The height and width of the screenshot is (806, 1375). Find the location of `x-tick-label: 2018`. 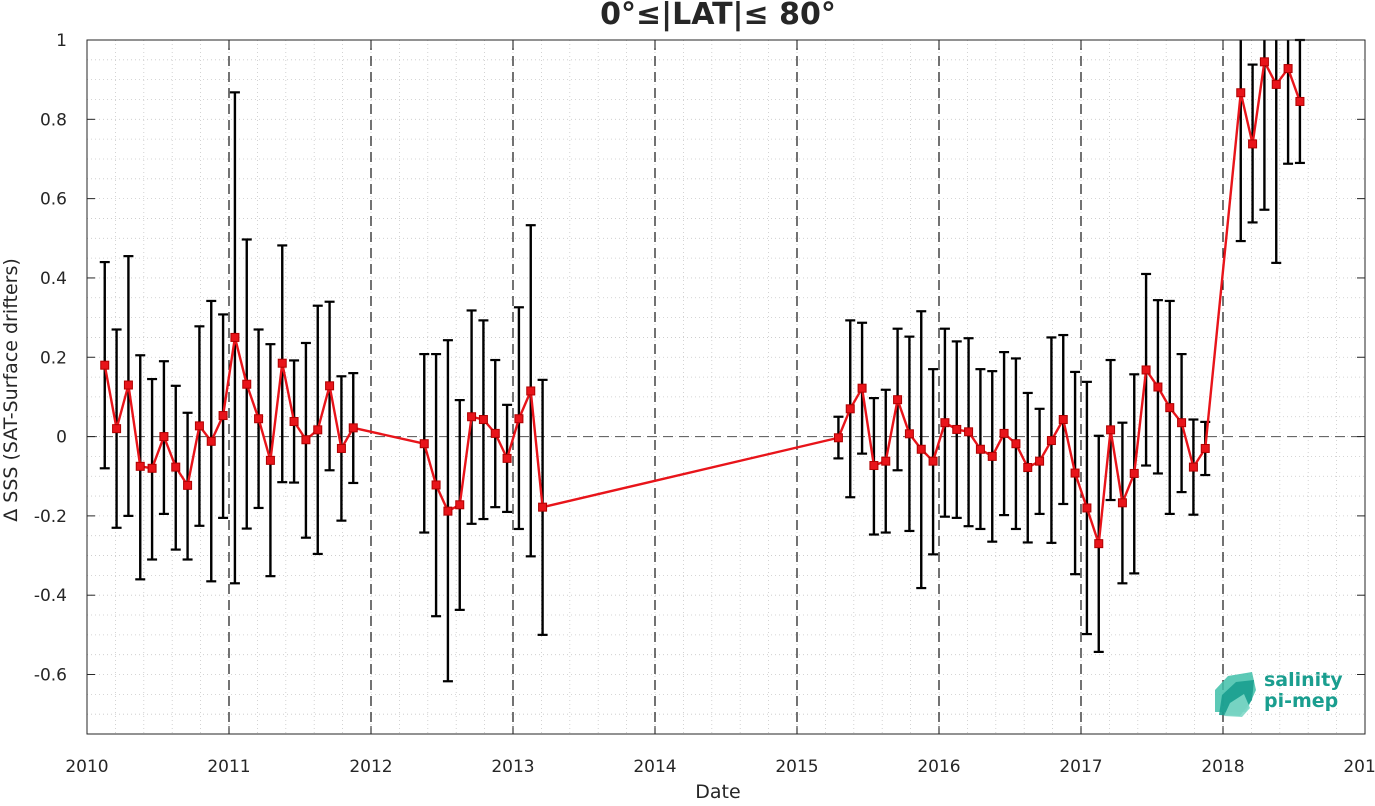

x-tick-label: 2018 is located at coordinates (1222, 767).